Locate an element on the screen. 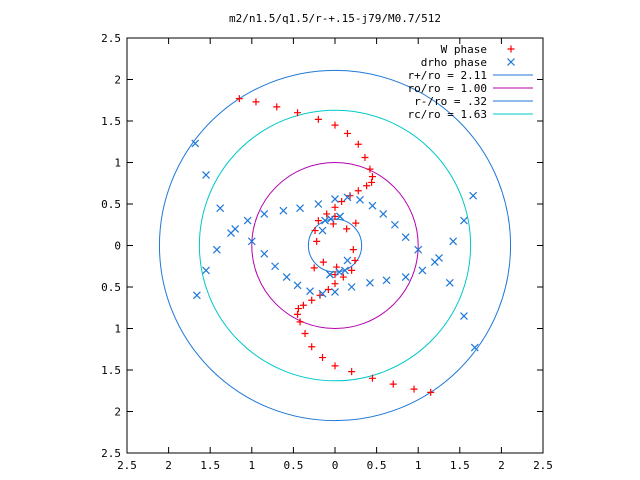 This screenshot has width=640, height=480. y-tick-label: 1 is located at coordinates (117, 329).